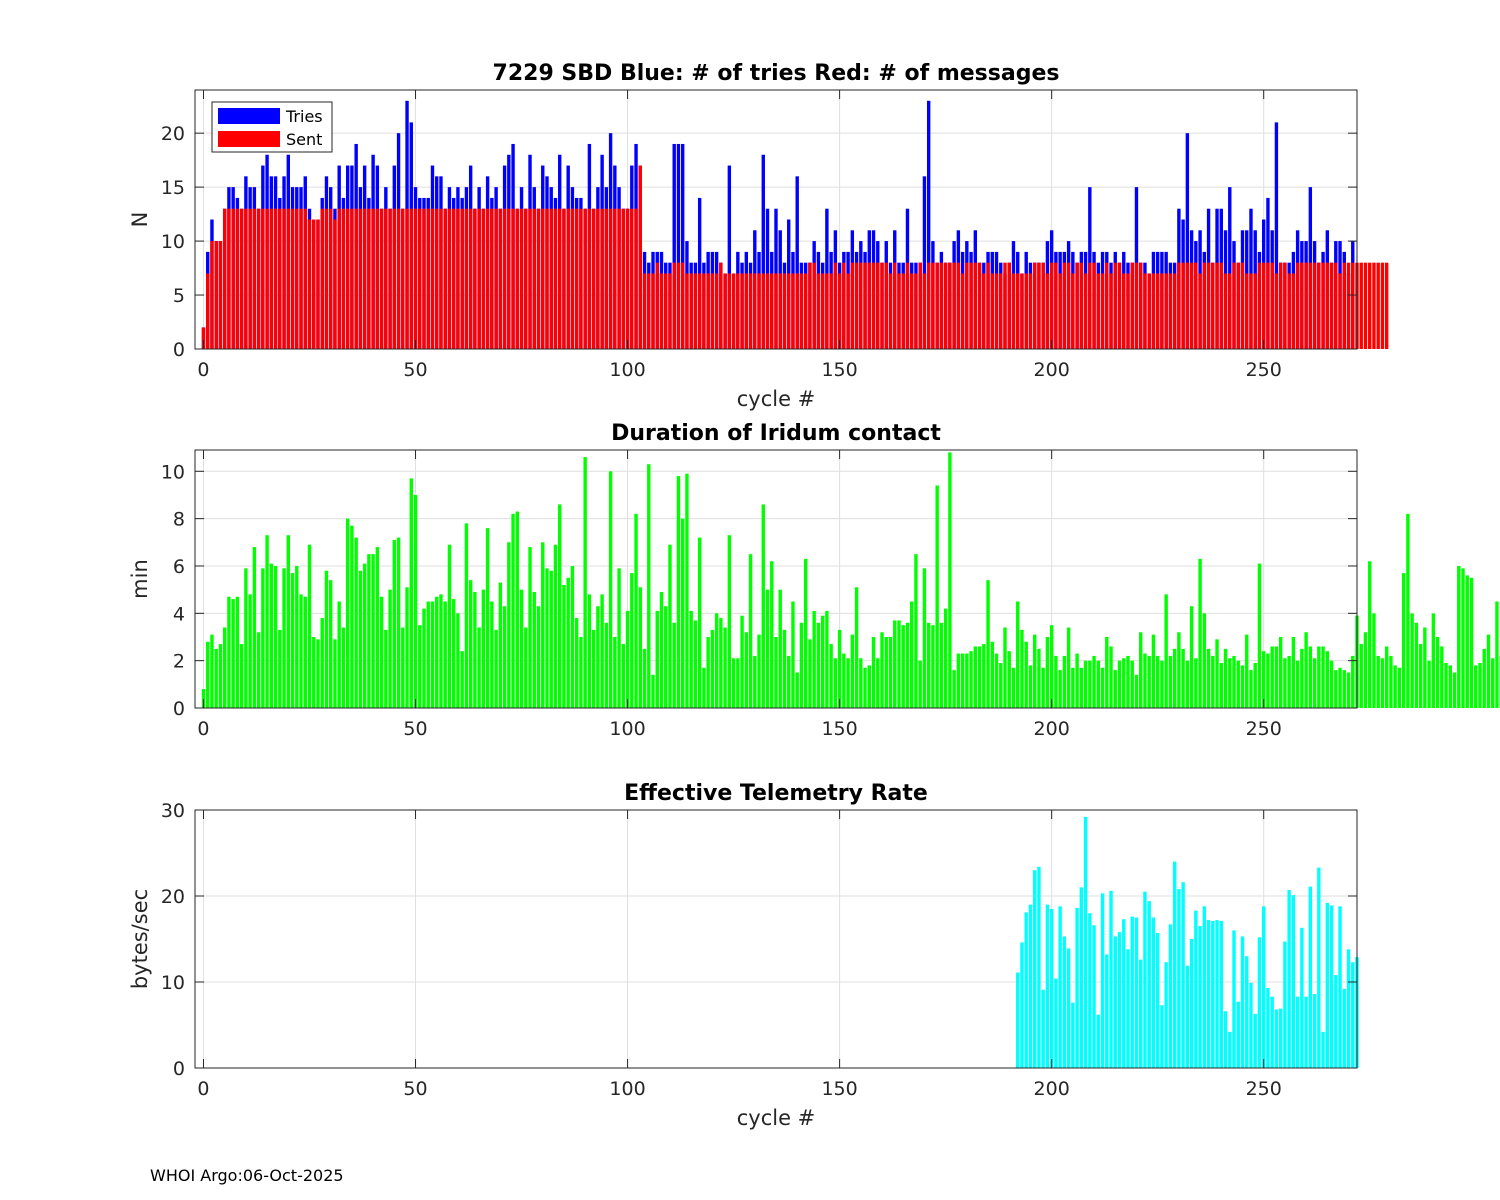  I want to click on x-tick-label: 0, so click(203, 370).